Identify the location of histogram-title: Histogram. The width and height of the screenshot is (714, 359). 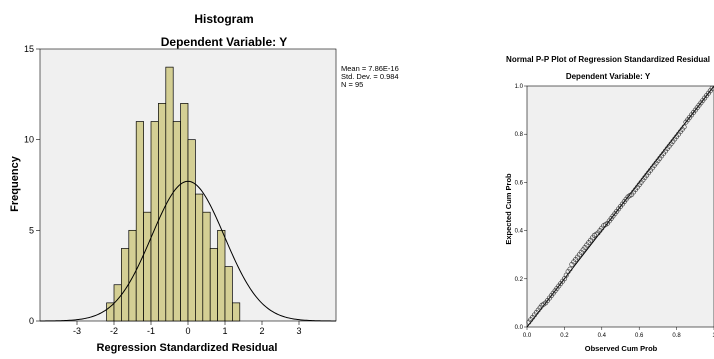
(223, 19).